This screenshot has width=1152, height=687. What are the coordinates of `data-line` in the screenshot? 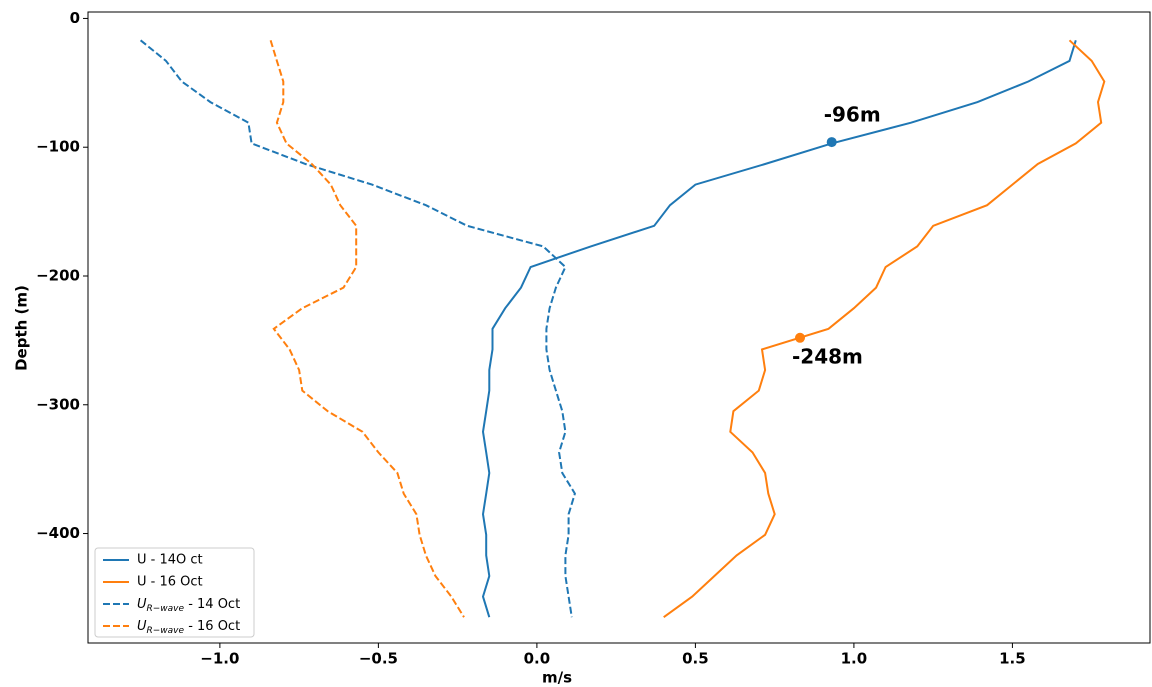 It's located at (367, 329).